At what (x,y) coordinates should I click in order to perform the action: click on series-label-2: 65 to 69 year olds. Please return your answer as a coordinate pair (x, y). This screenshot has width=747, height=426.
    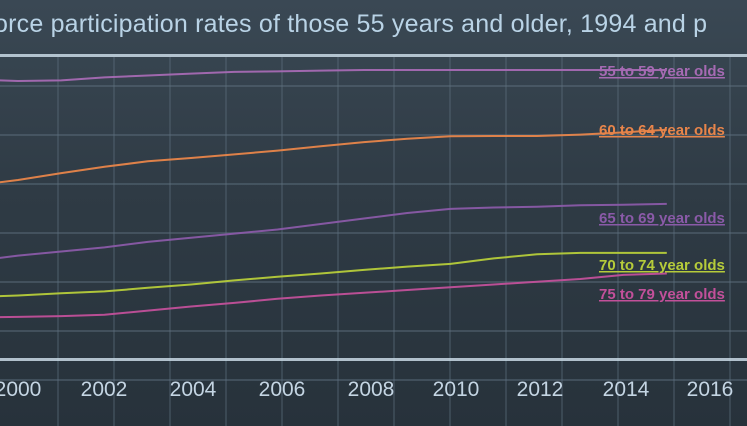
    Looking at the image, I should click on (662, 218).